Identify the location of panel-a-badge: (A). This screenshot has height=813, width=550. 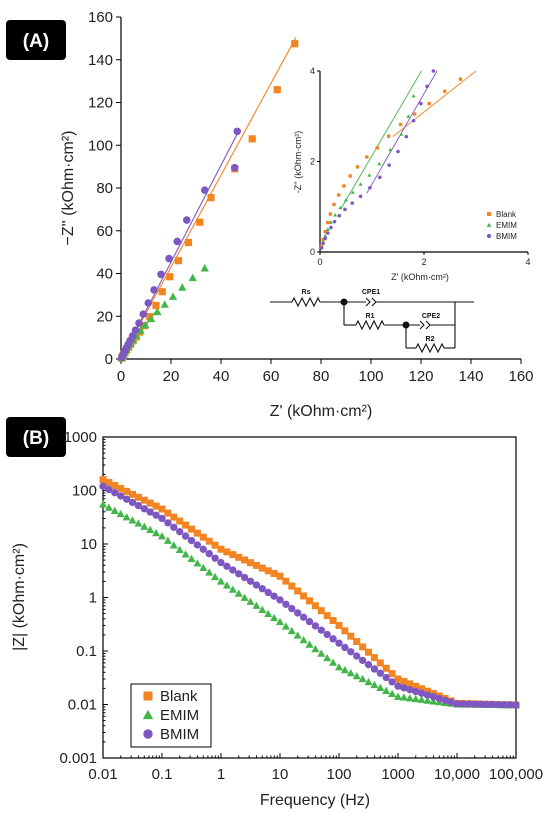
(36, 40).